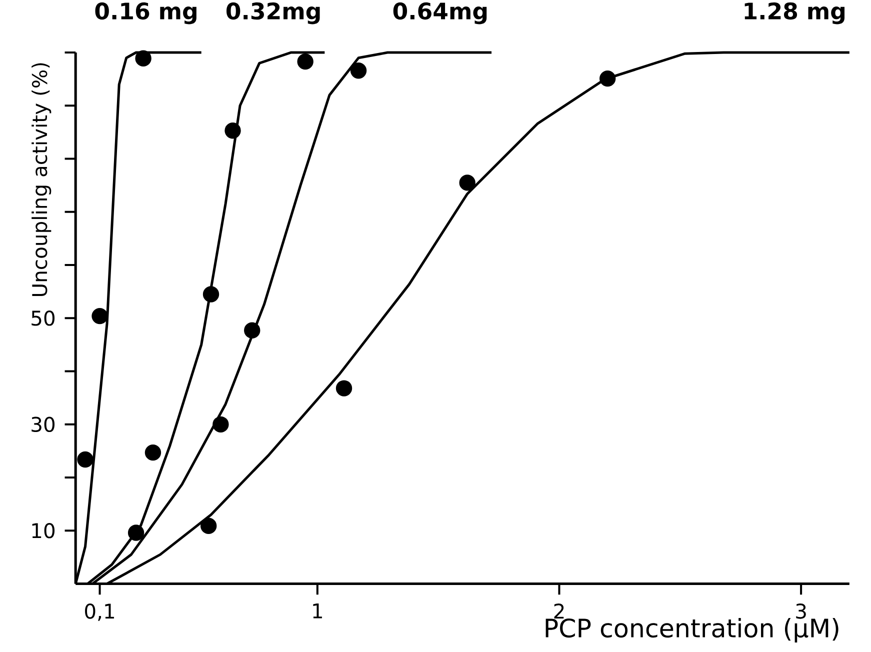 The image size is (871, 652). I want to click on x-tick-label: 1, so click(317, 610).